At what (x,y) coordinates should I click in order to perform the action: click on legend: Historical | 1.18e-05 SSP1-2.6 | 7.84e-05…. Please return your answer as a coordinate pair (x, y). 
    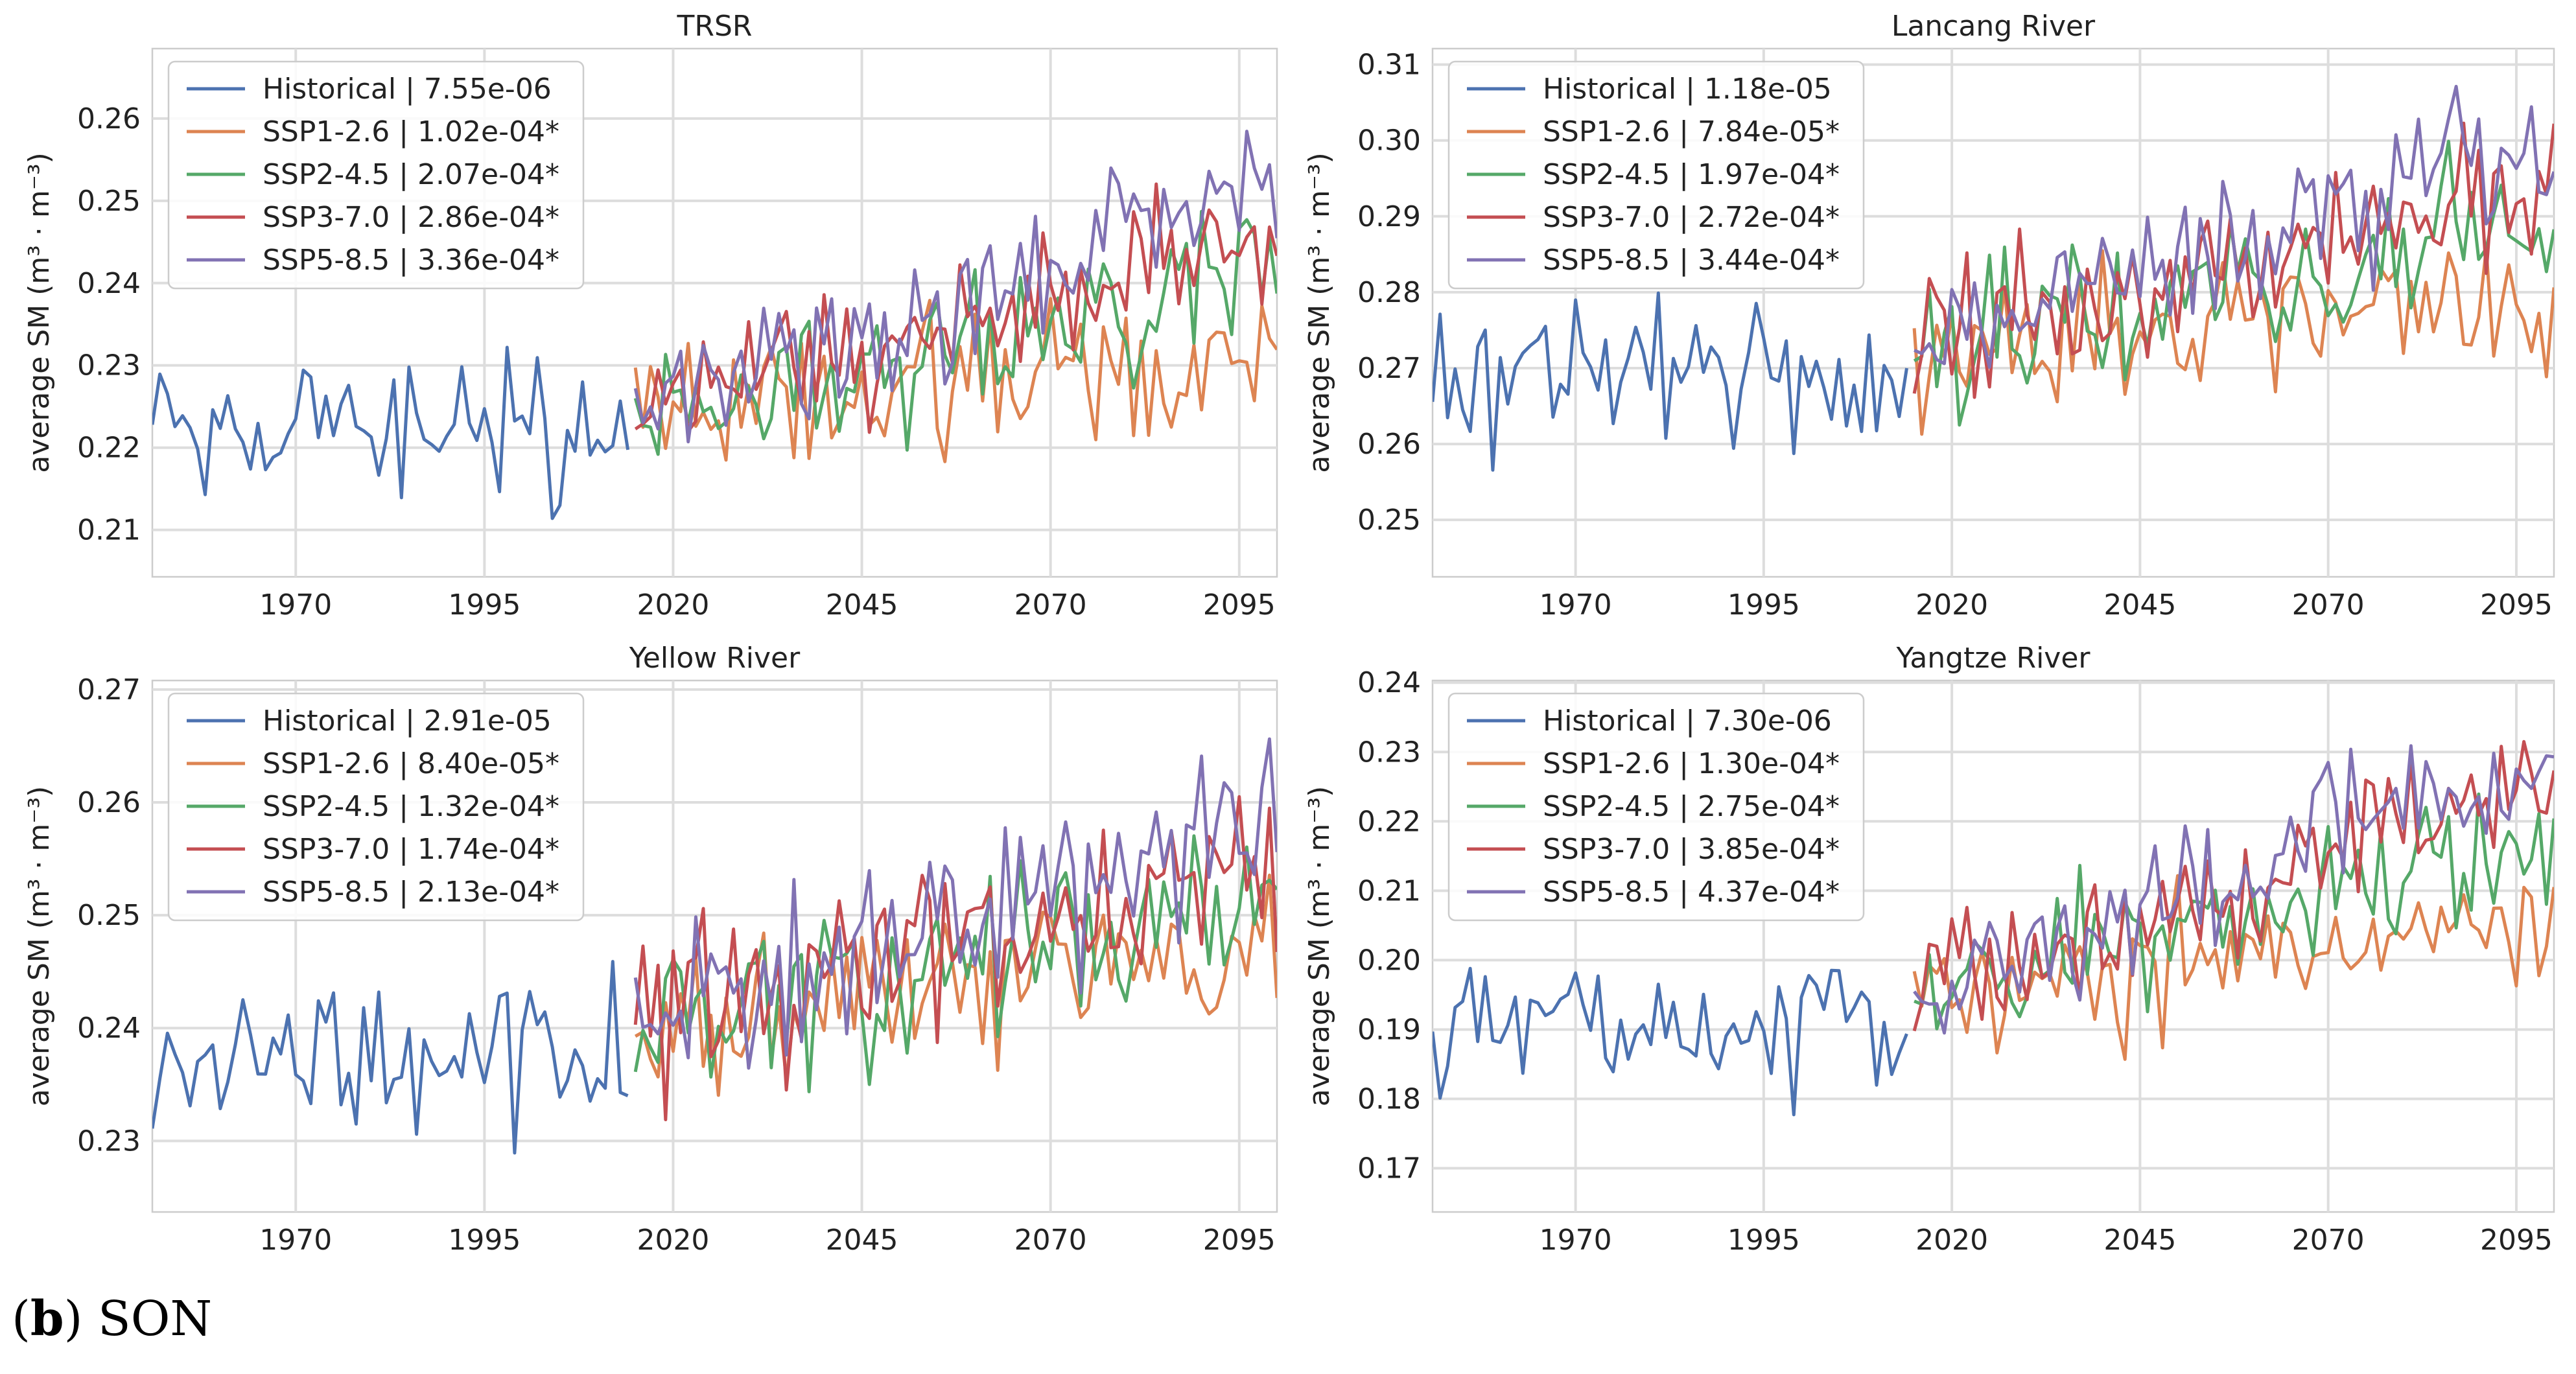
    Looking at the image, I should click on (1656, 175).